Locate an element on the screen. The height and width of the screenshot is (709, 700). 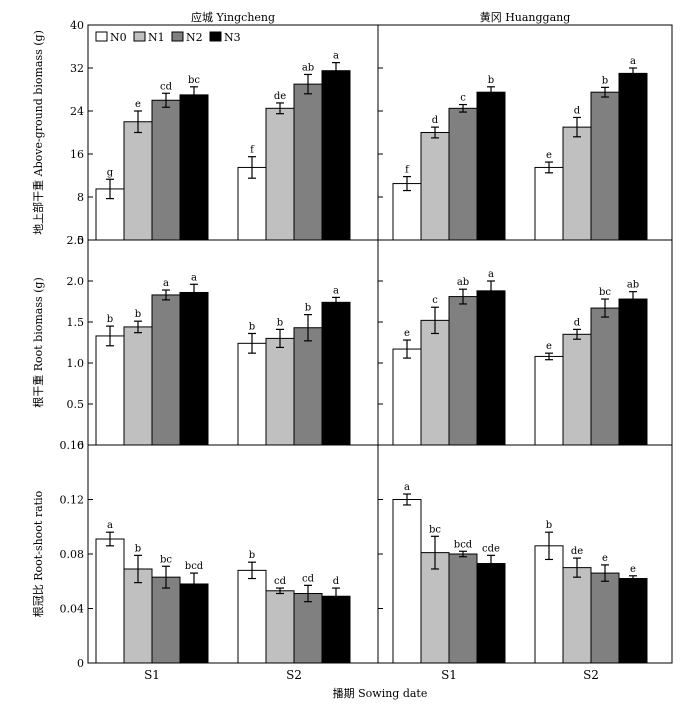
y-tick-label-r0-2: 16 is located at coordinates (77, 154).